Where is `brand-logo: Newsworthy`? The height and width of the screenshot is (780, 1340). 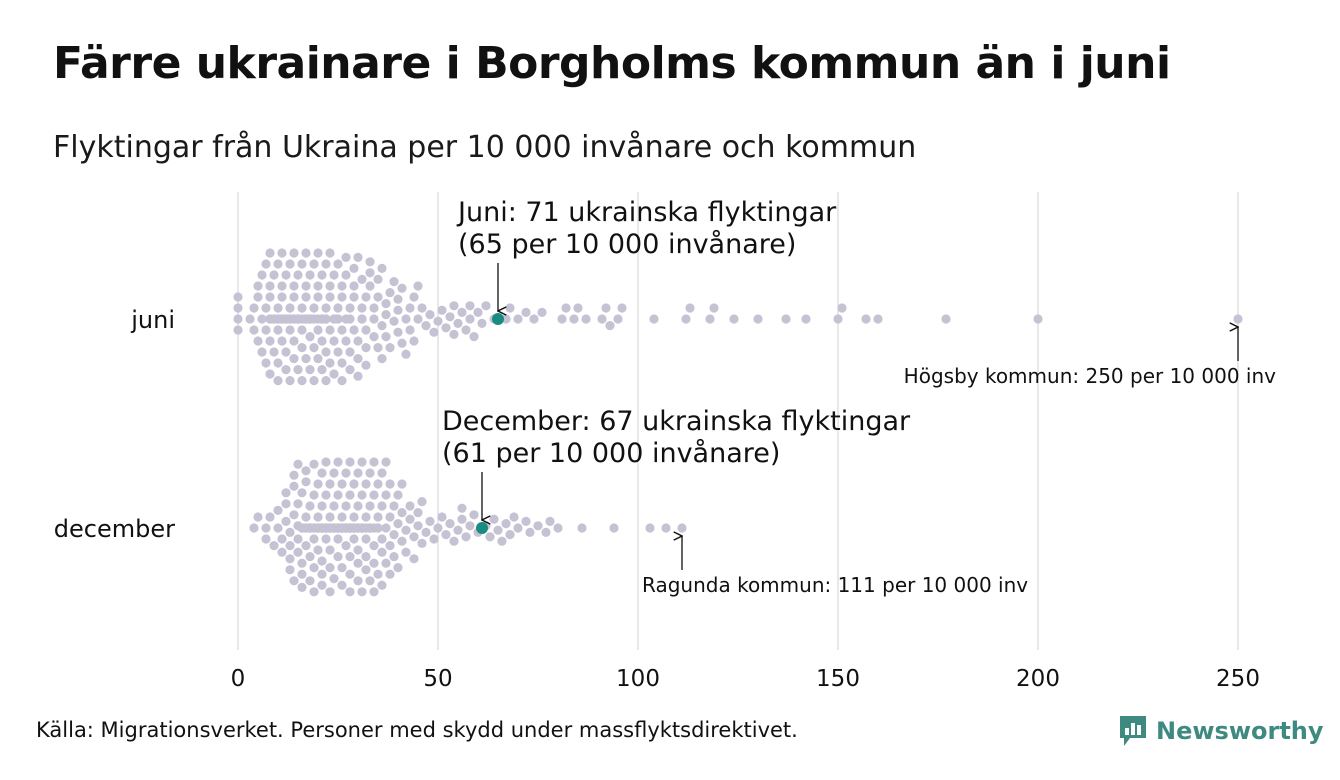 brand-logo: Newsworthy is located at coordinates (1221, 731).